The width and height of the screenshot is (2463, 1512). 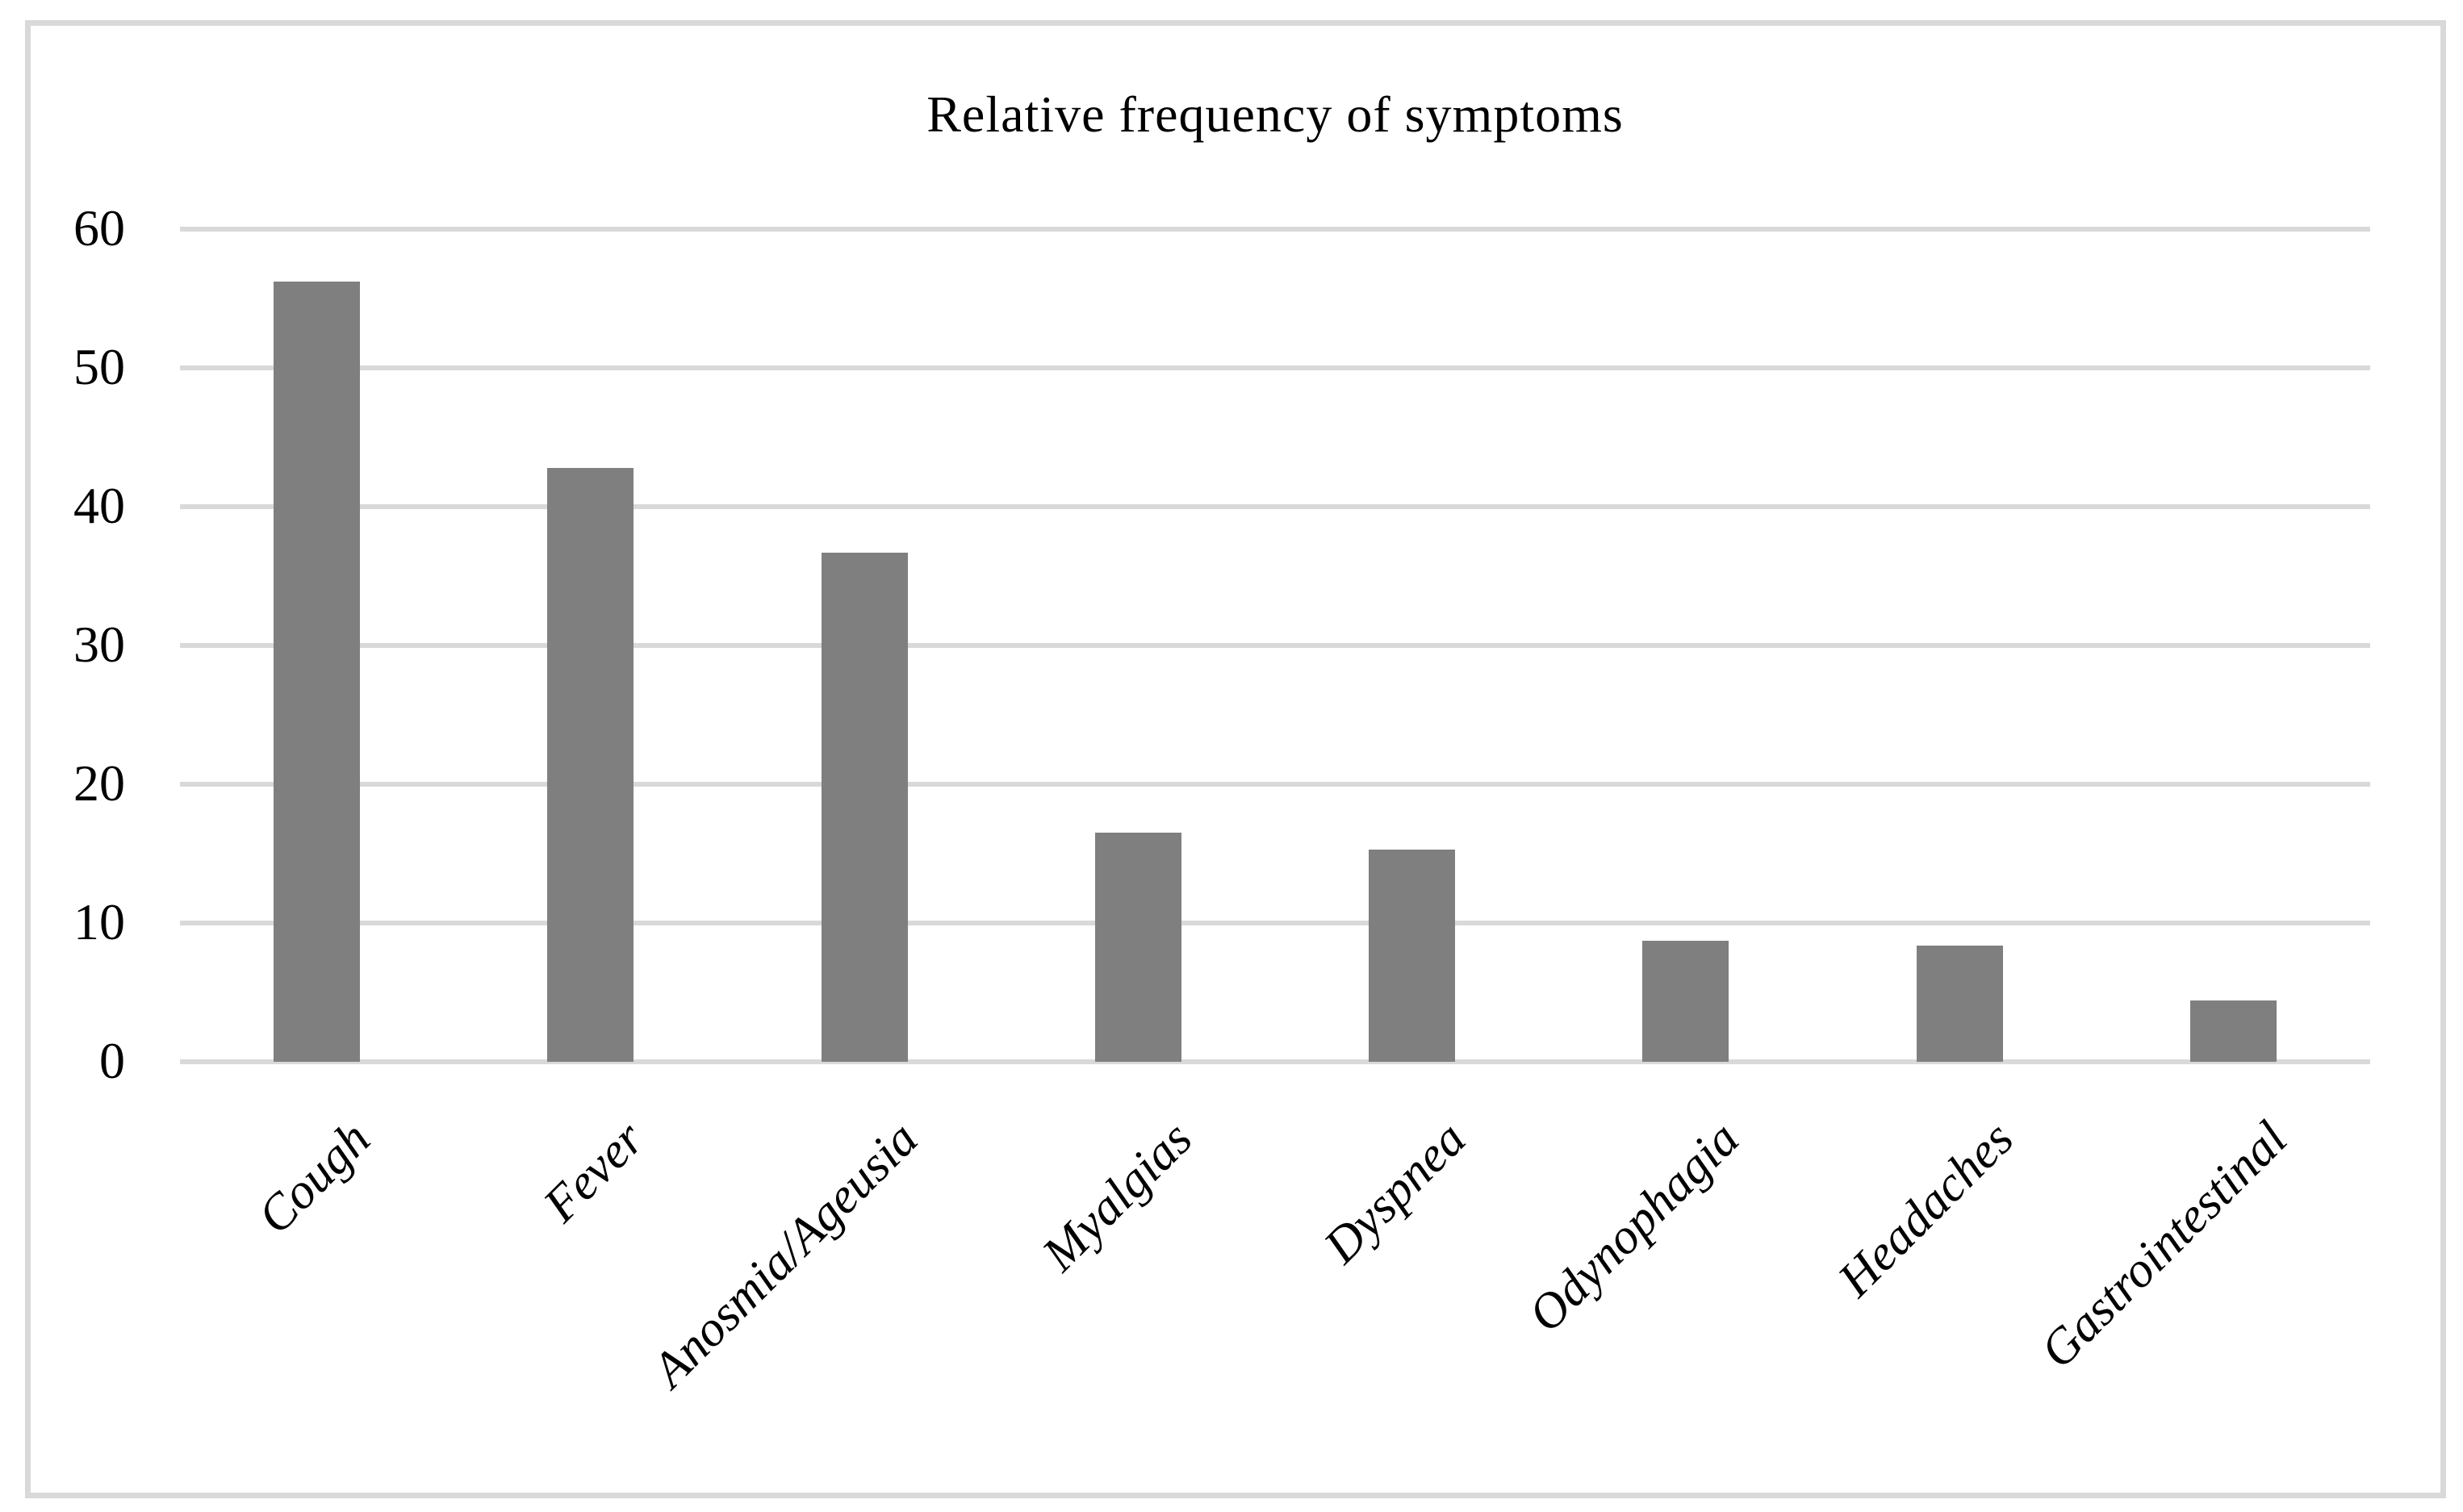 I want to click on bar-myalgias, so click(x=1137, y=947).